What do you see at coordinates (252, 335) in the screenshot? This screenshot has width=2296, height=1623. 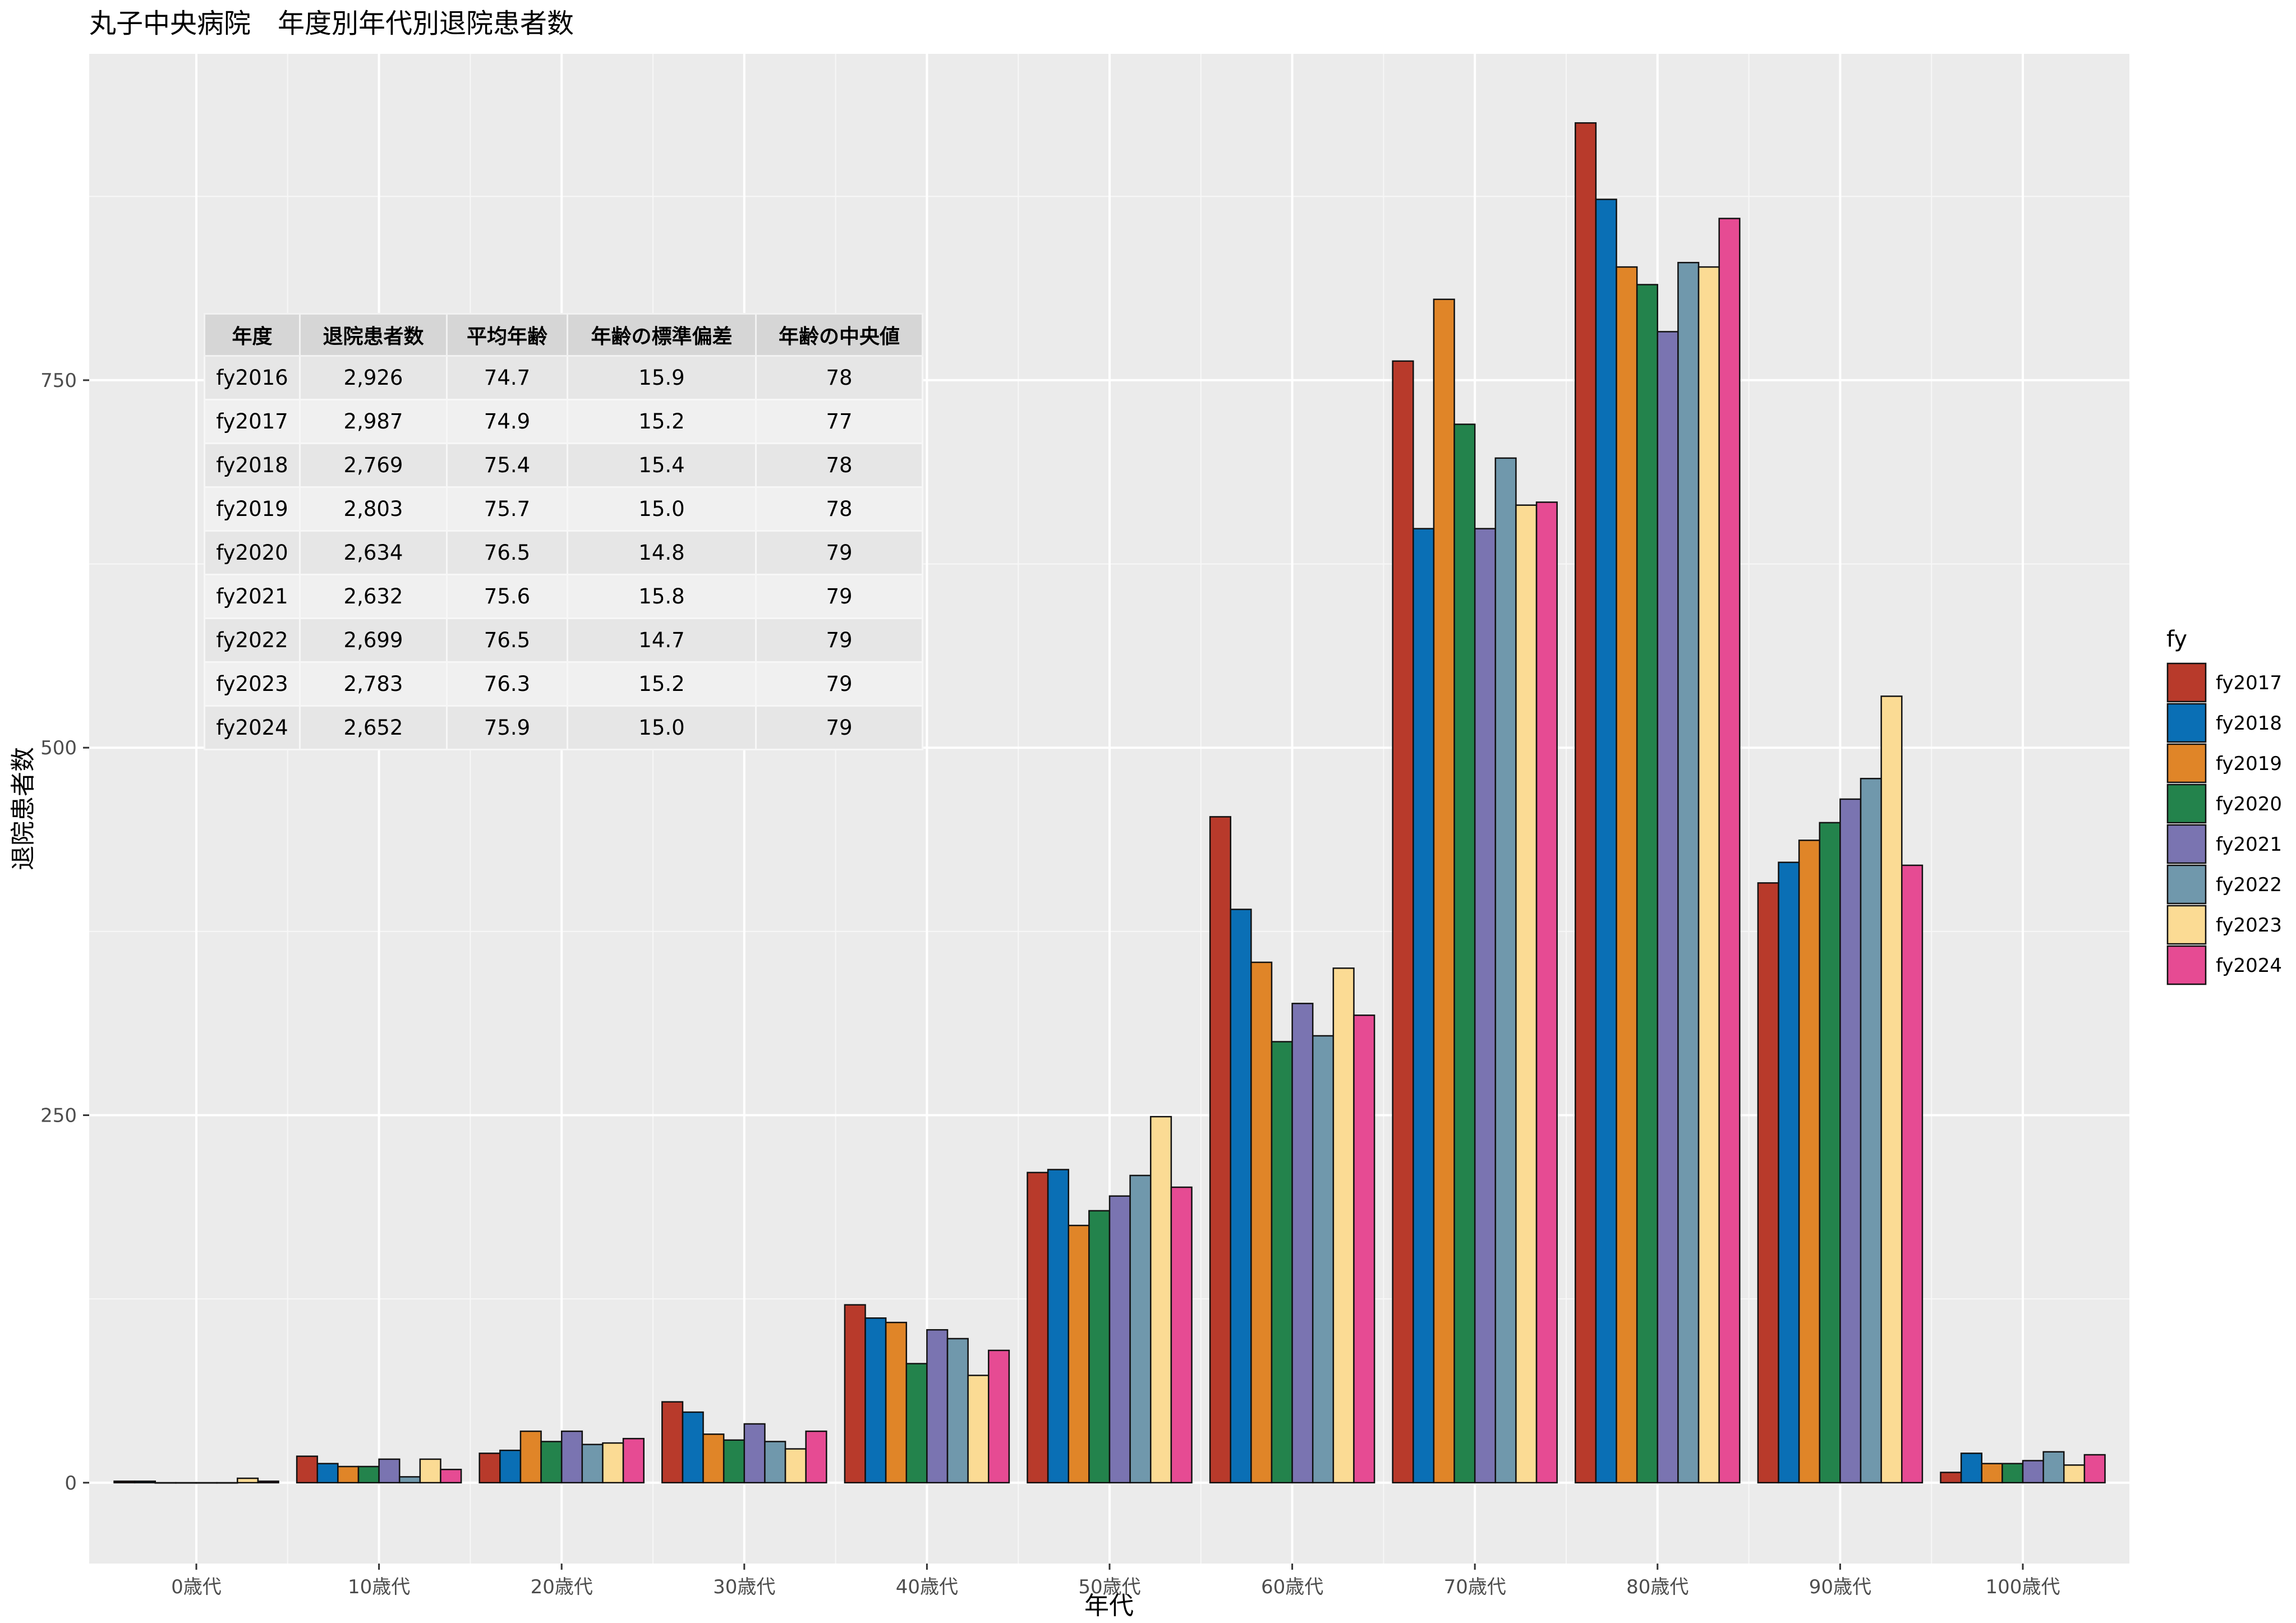 I see `table-header-cell: 年度` at bounding box center [252, 335].